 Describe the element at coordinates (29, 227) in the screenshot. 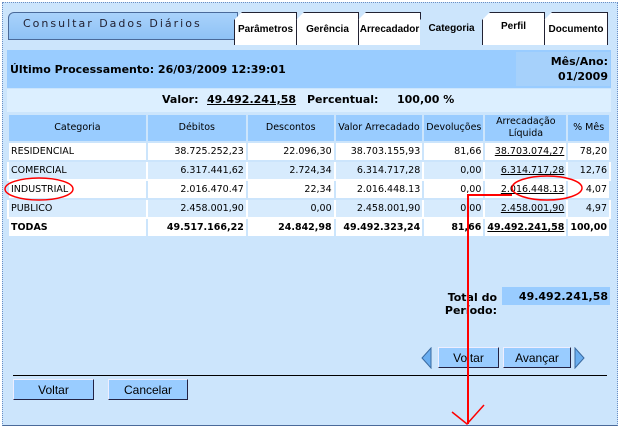

I see `cell-text: TODAS` at that location.